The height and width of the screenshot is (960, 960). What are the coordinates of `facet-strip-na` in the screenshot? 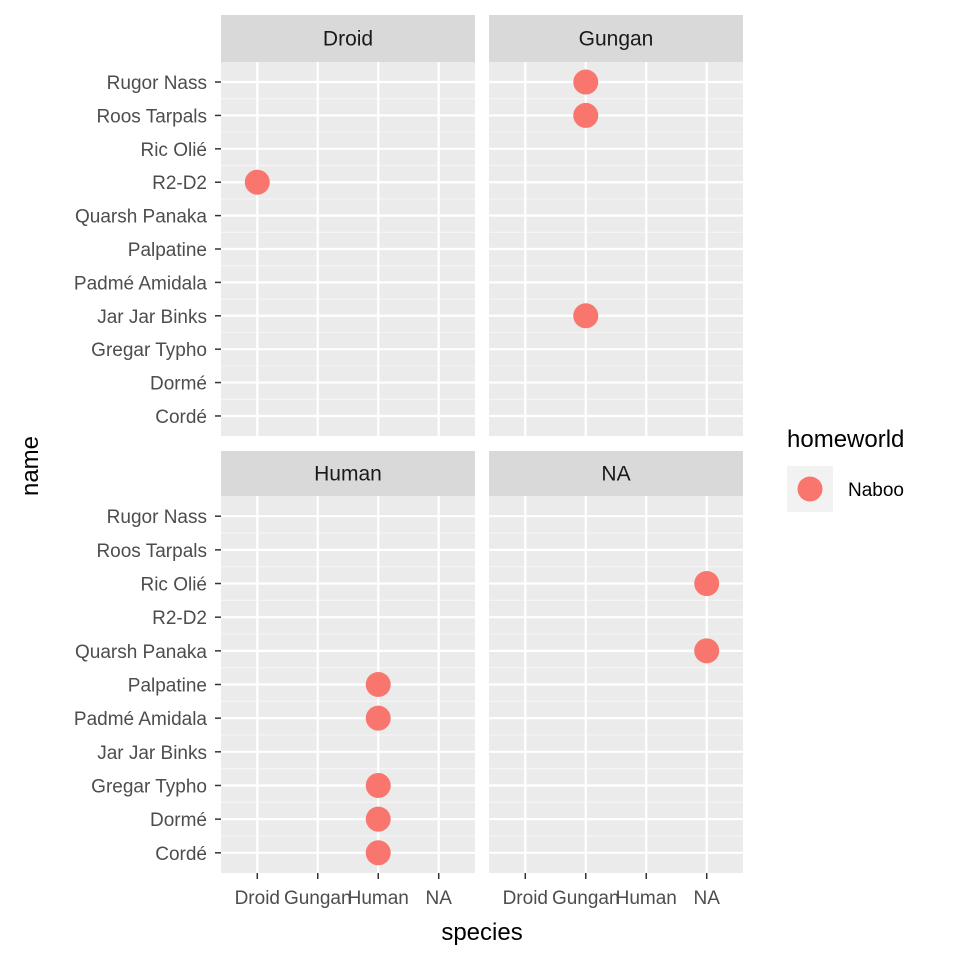 It's located at (616, 473).